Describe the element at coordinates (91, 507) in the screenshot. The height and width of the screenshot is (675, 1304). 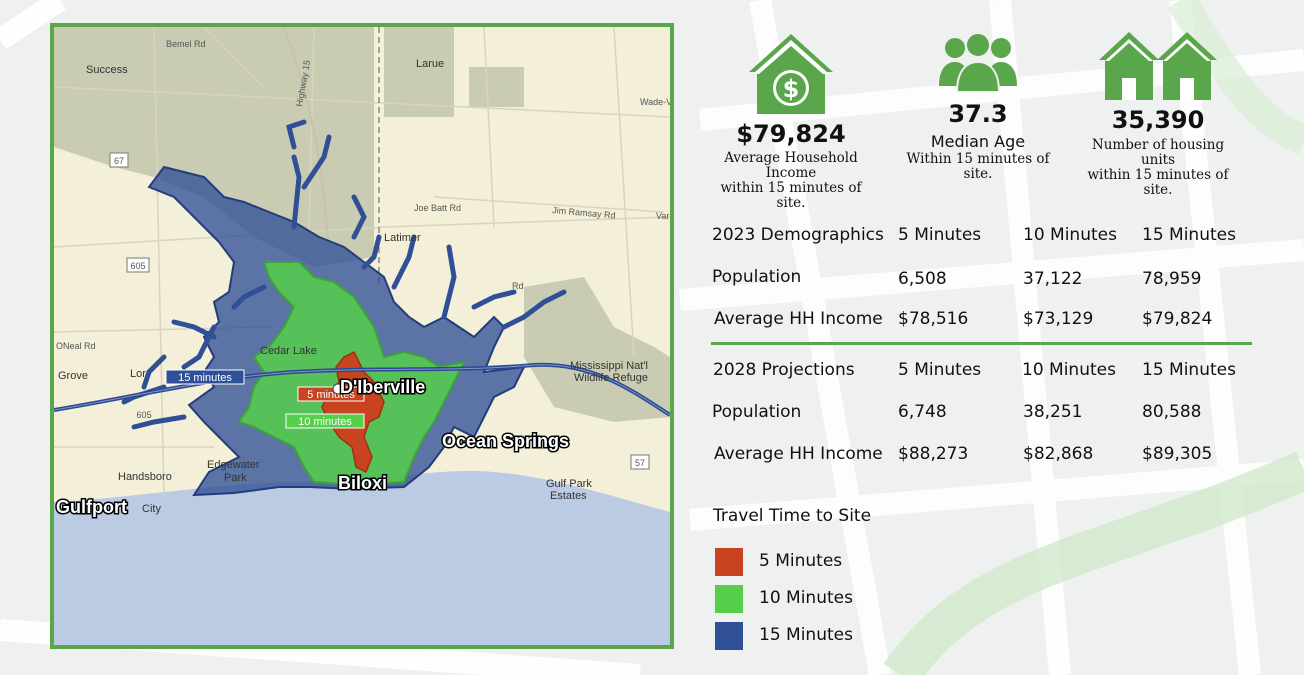
I see `label-gulfport: Gulfport` at that location.